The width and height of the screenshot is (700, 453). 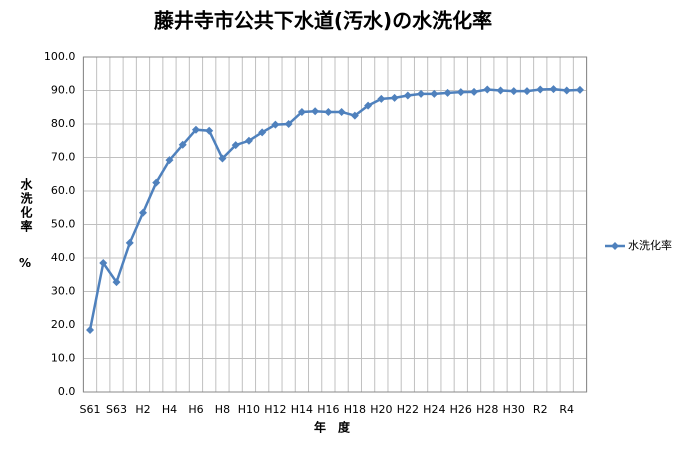 What do you see at coordinates (195, 409) in the screenshot?
I see `x-tick-label: H6` at bounding box center [195, 409].